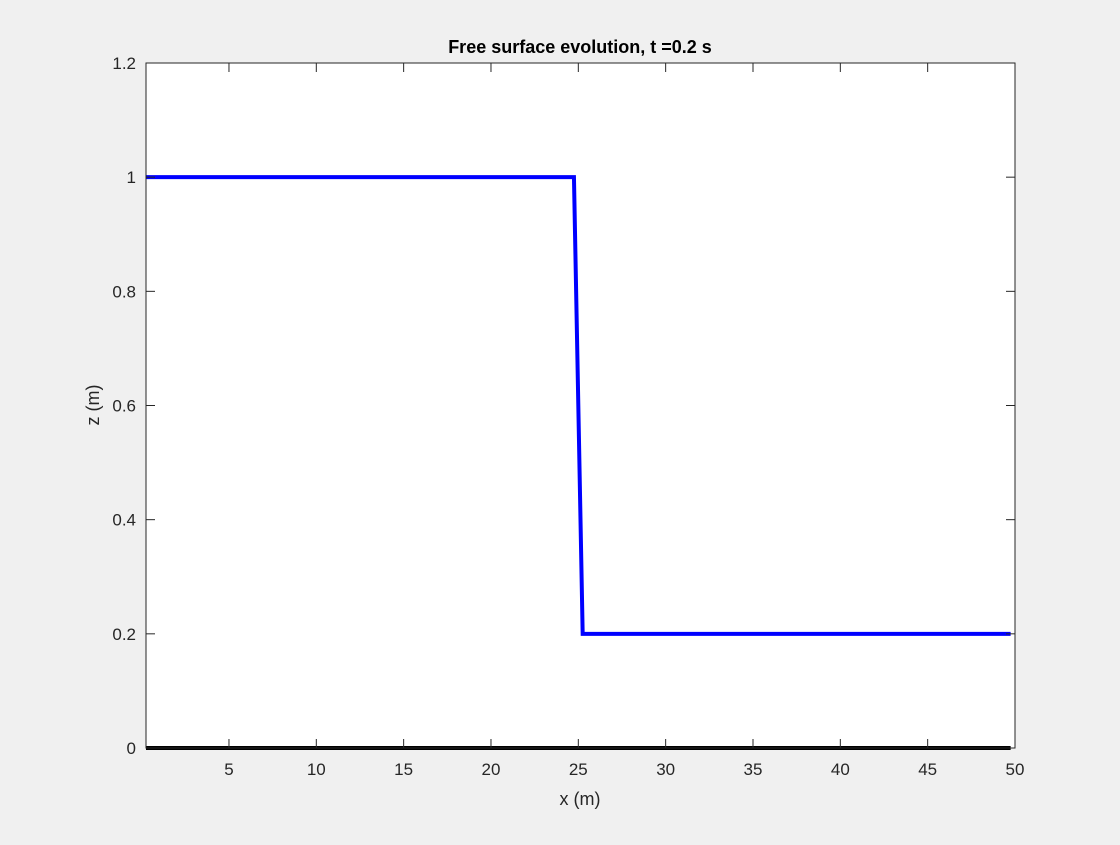 The height and width of the screenshot is (845, 1120). What do you see at coordinates (93, 405) in the screenshot?
I see `y-axis-label: z (m)` at bounding box center [93, 405].